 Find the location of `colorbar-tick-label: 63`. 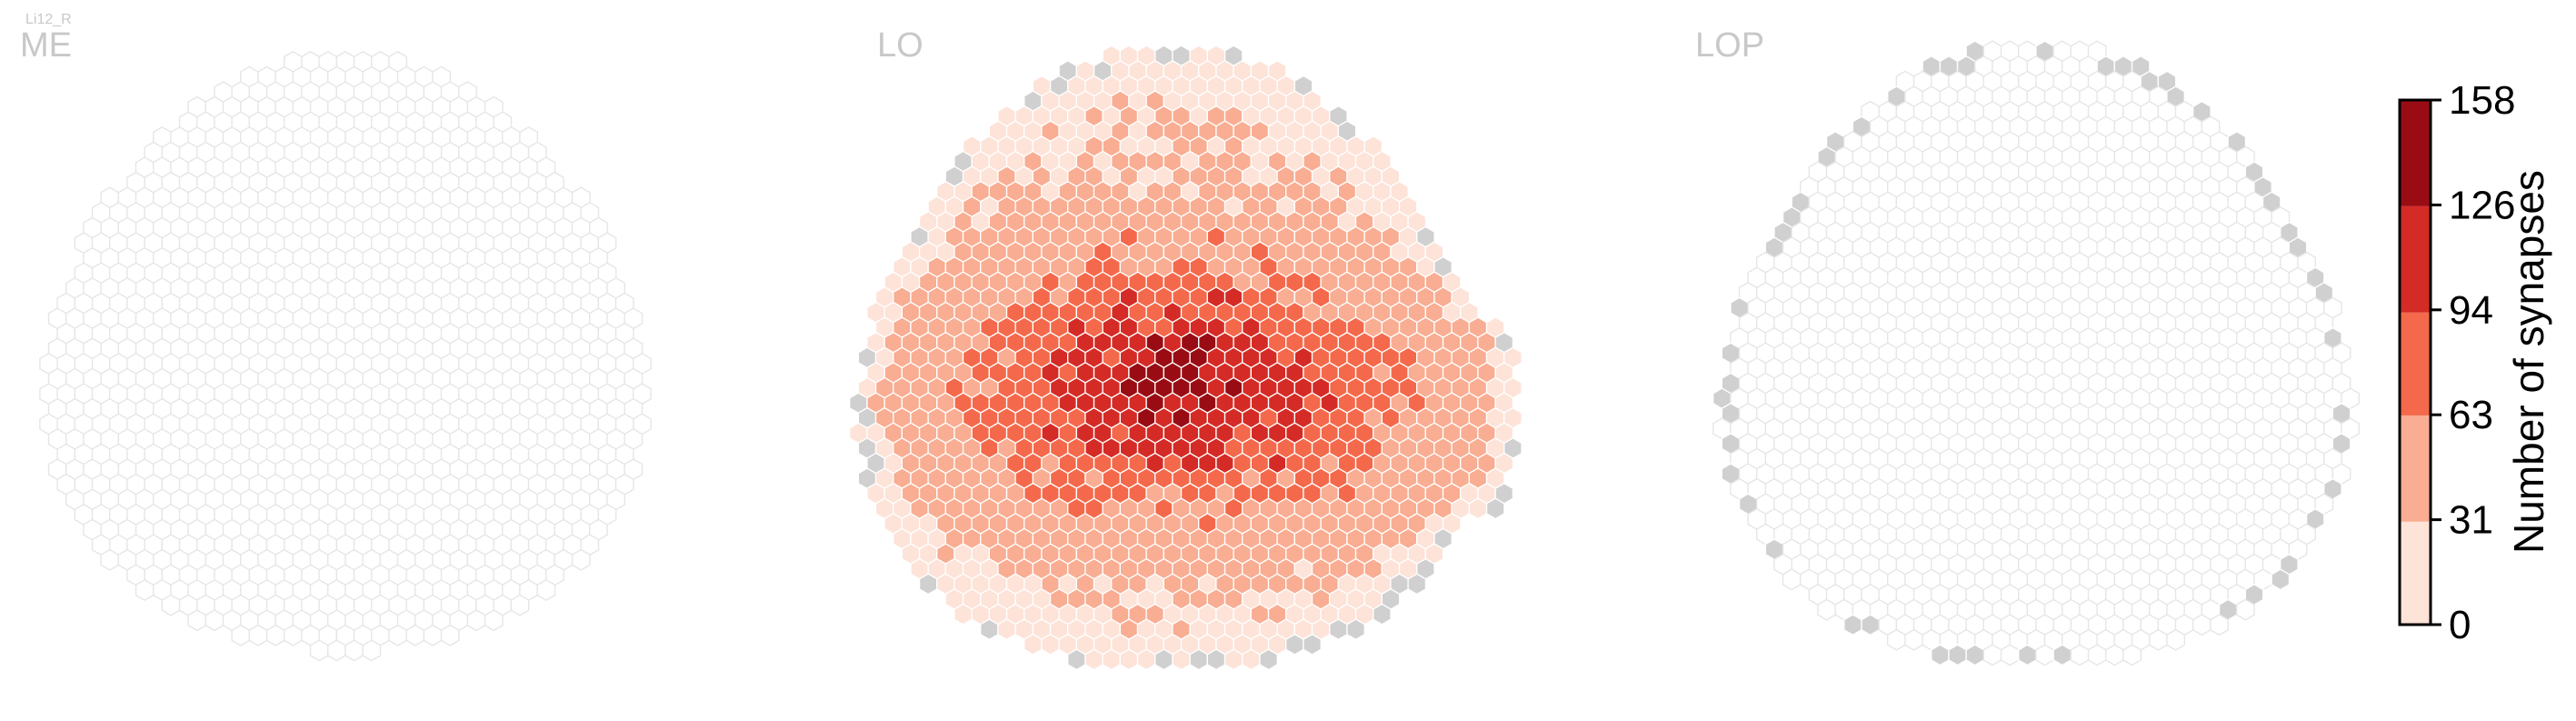

colorbar-tick-label: 63 is located at coordinates (2471, 415).